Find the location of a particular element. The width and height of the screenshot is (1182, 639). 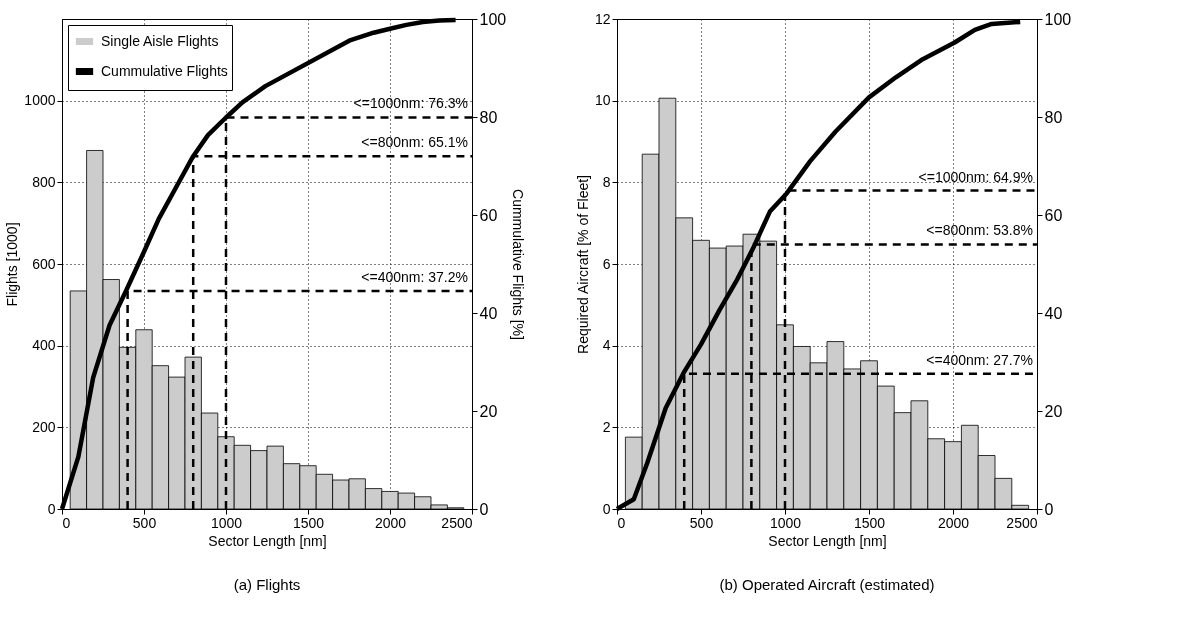

y-tick-label: 600 is located at coordinates (44, 263).